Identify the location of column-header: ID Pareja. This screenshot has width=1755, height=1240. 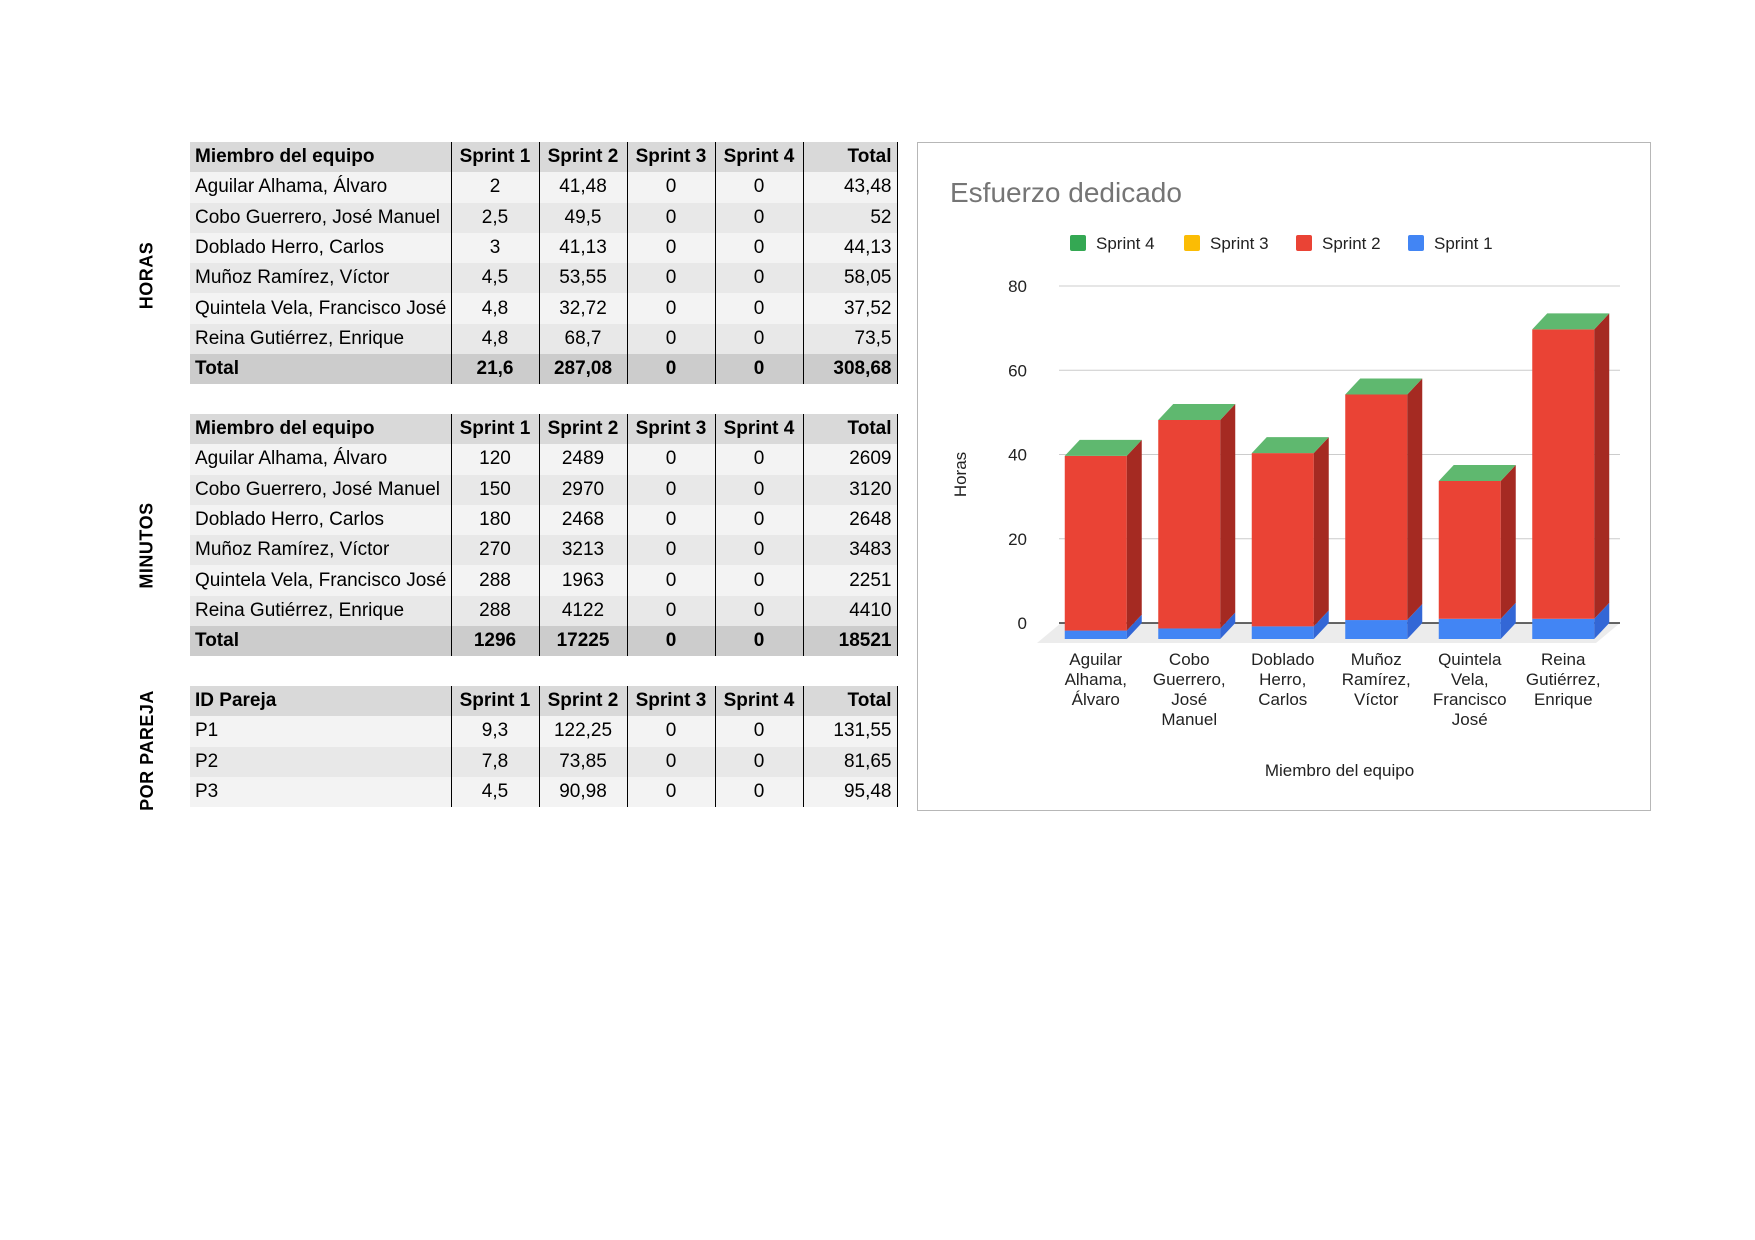
(320, 701).